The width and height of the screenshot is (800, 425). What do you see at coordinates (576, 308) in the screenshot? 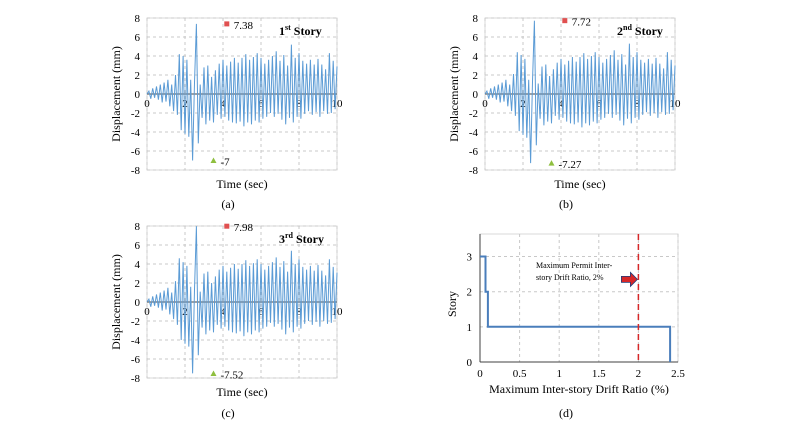
I see `drift-step-line` at bounding box center [576, 308].